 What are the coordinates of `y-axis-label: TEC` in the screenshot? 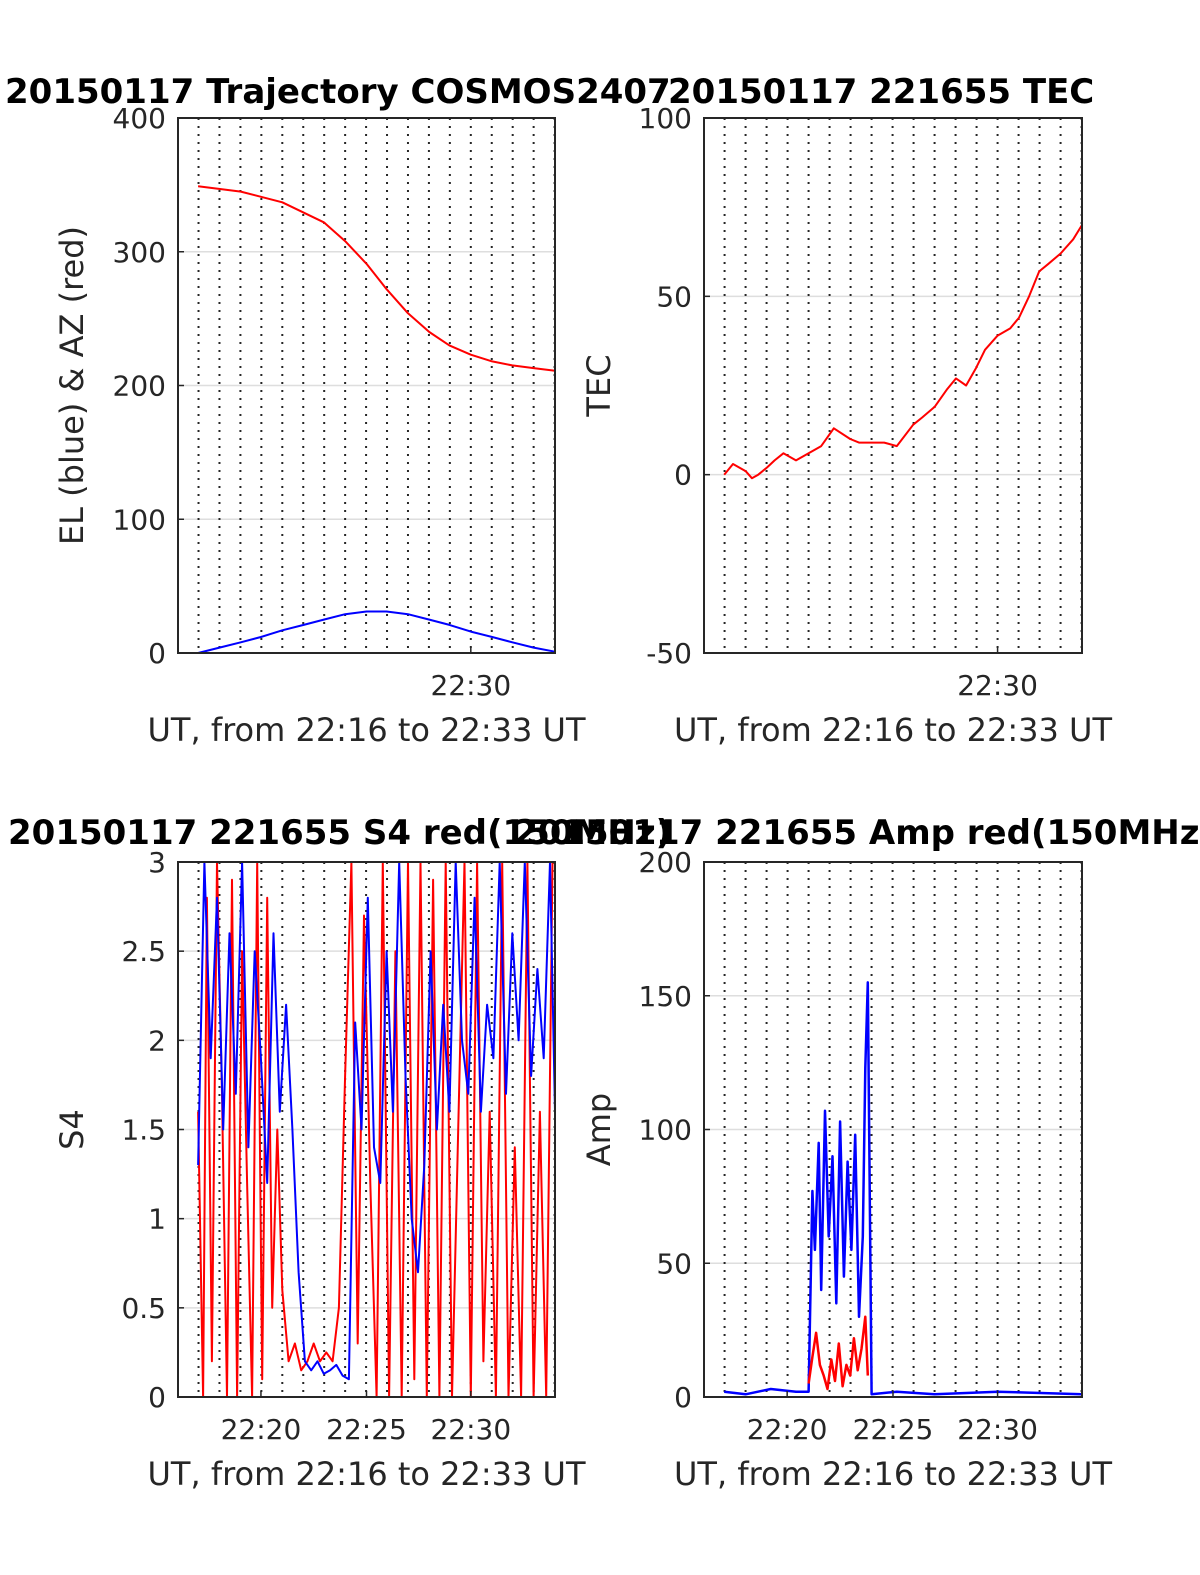 It's located at (599, 385).